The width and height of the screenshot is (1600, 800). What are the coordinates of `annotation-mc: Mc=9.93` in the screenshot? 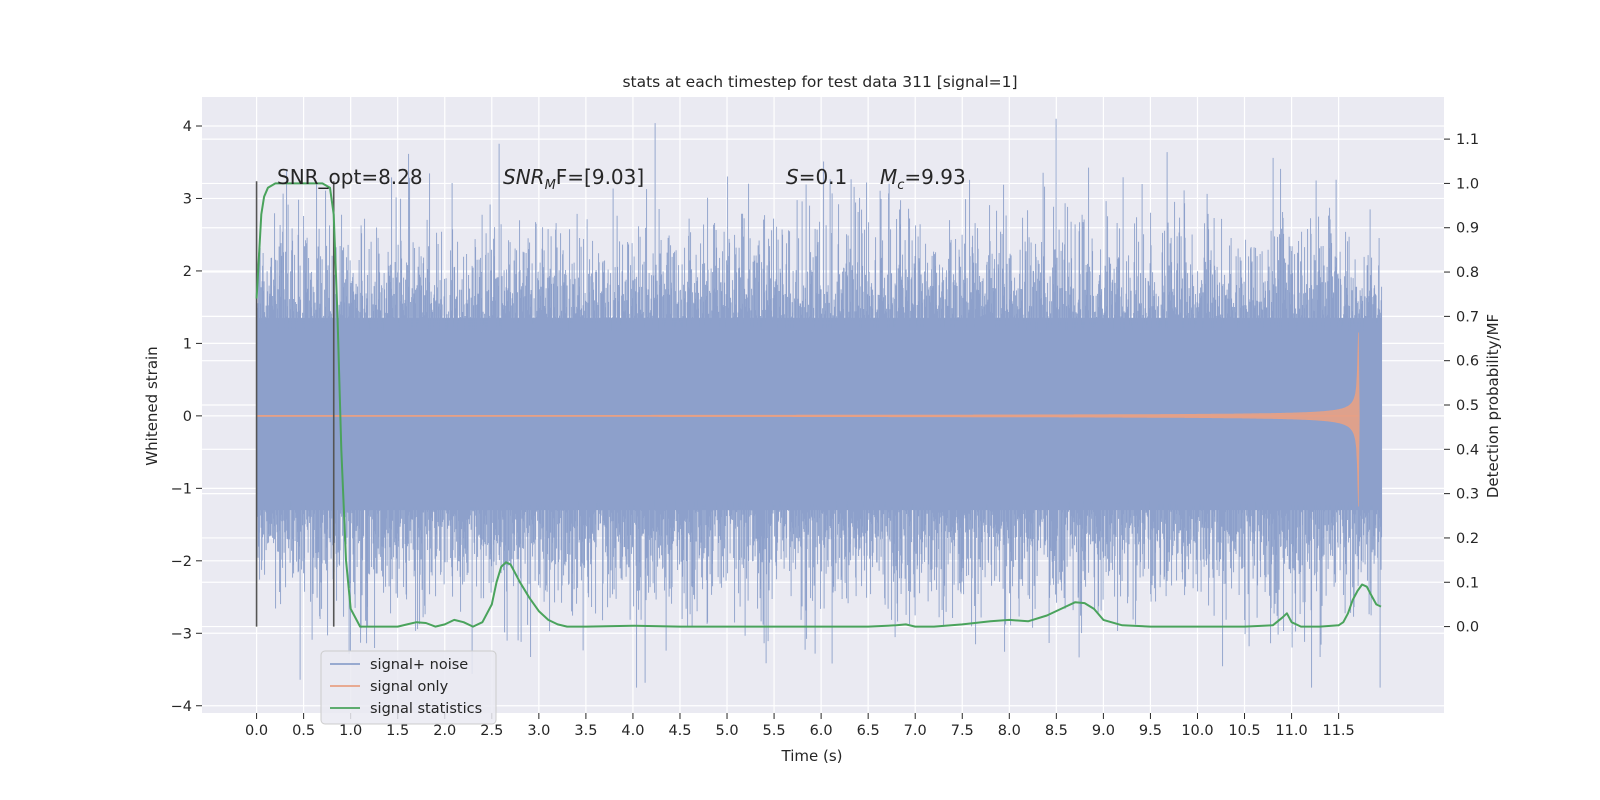 It's located at (923, 179).